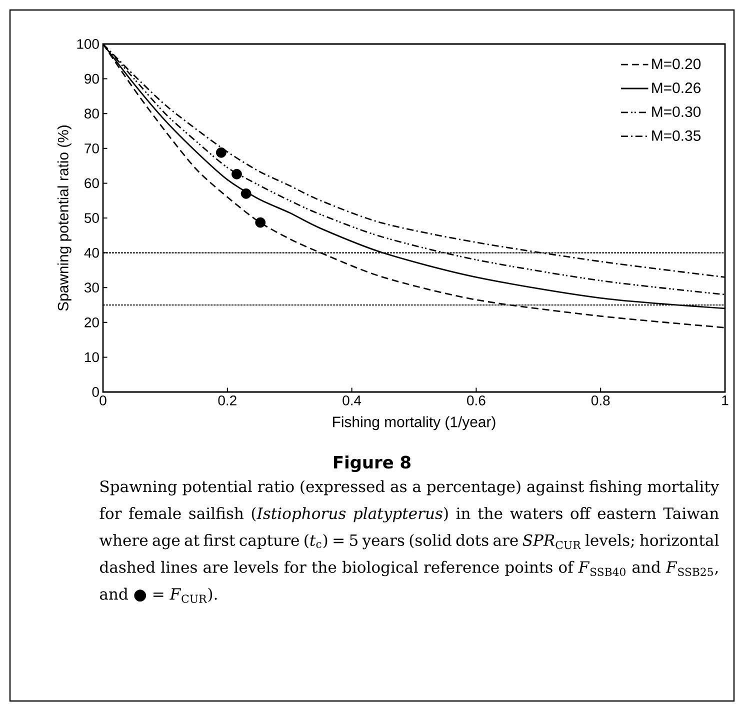 The height and width of the screenshot is (711, 744). Describe the element at coordinates (676, 64) in the screenshot. I see `legend-label: M=0.20` at that location.